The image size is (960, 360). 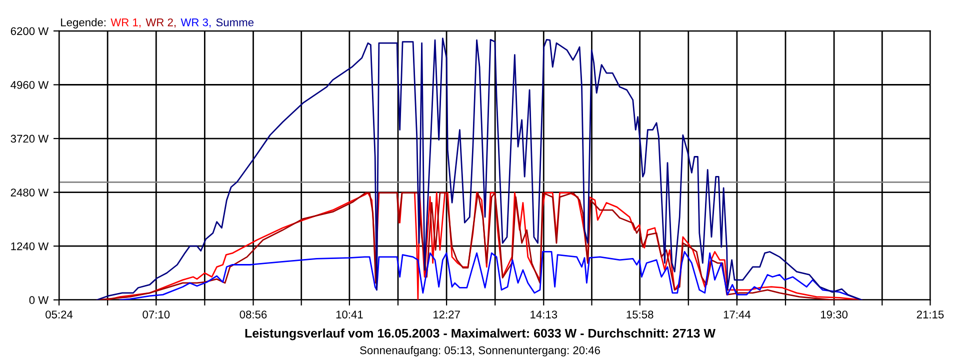 What do you see at coordinates (253, 314) in the screenshot?
I see `x-tick-label: 08:56` at bounding box center [253, 314].